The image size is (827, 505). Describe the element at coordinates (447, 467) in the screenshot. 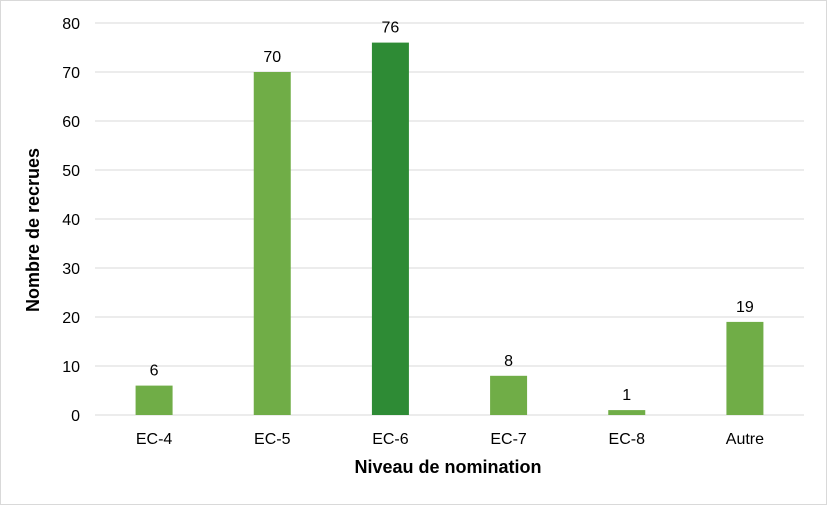

I see `x-axis-title: Niveau de nomination` at that location.